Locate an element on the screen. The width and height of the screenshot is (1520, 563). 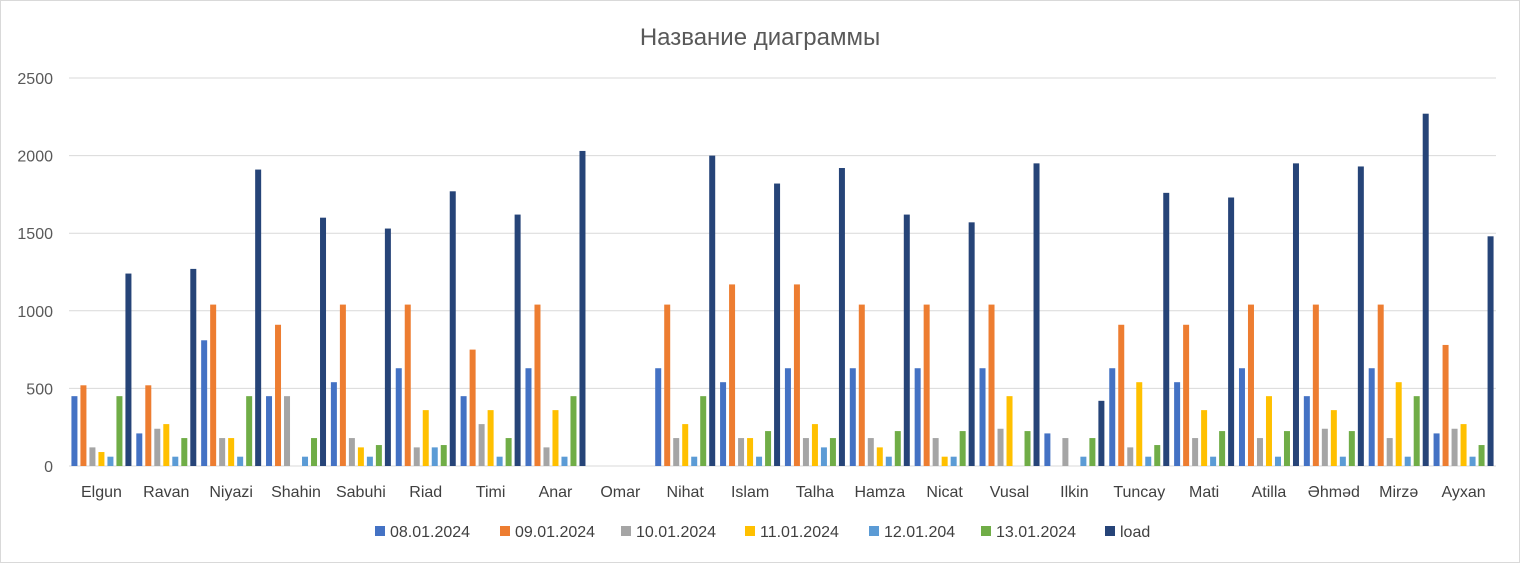
x-category-label: Shahin is located at coordinates (296, 492).